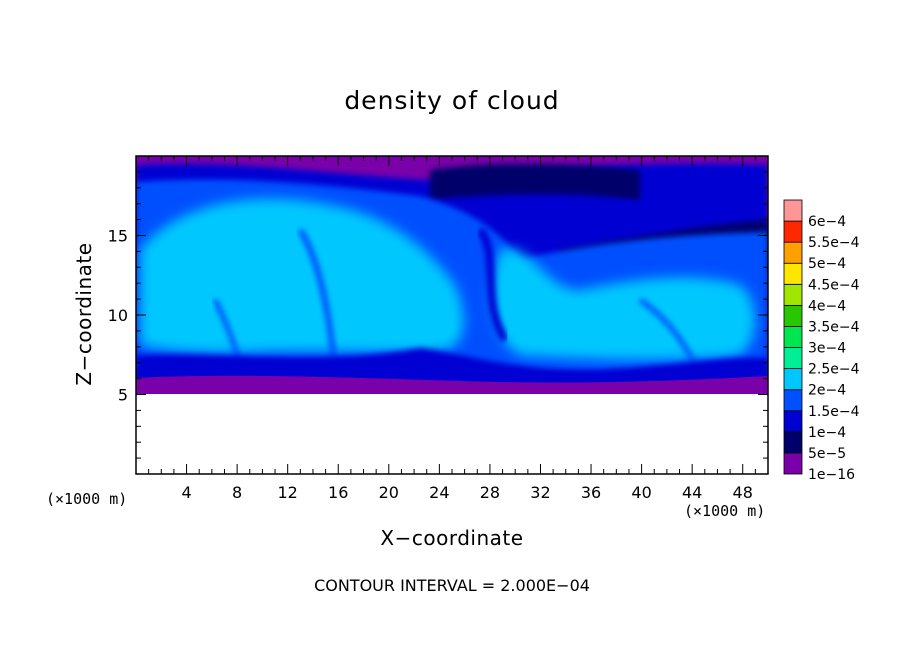 Image resolution: width=904 pixels, height=654 pixels. Describe the element at coordinates (288, 492) in the screenshot. I see `x-tick-label: 12` at that location.